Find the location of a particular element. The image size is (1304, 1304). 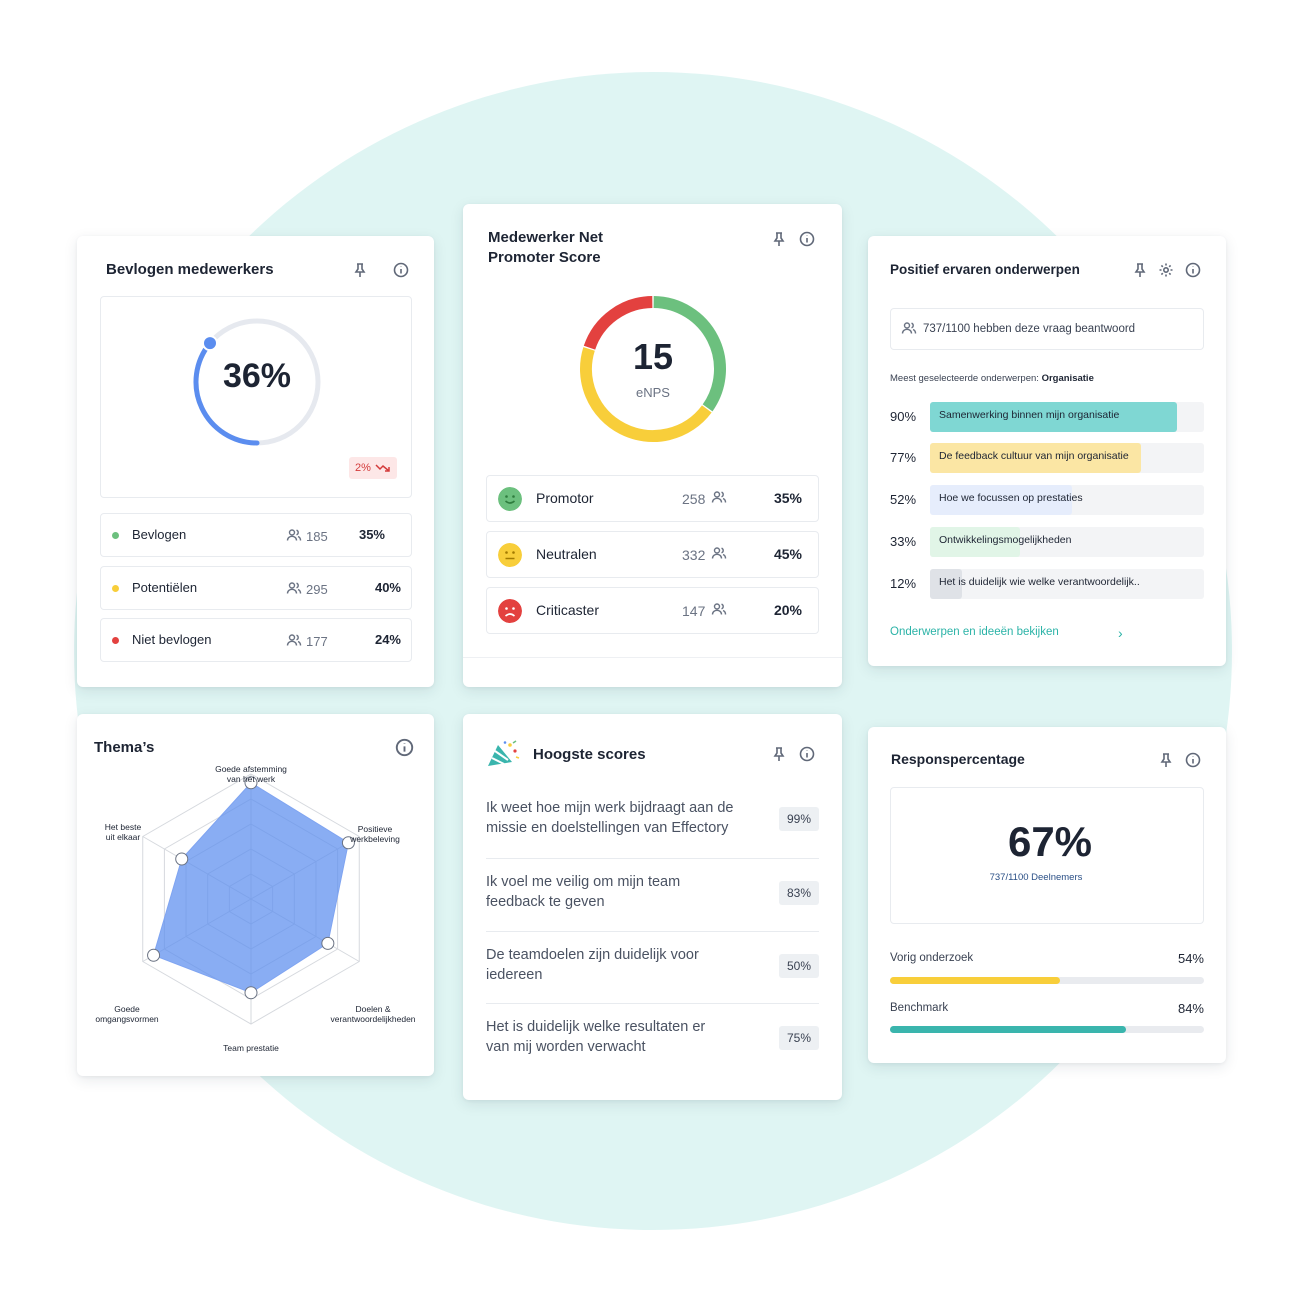

answered-count-box: 737/1100 hebben deze vraag beantwoord is located at coordinates (1047, 329).